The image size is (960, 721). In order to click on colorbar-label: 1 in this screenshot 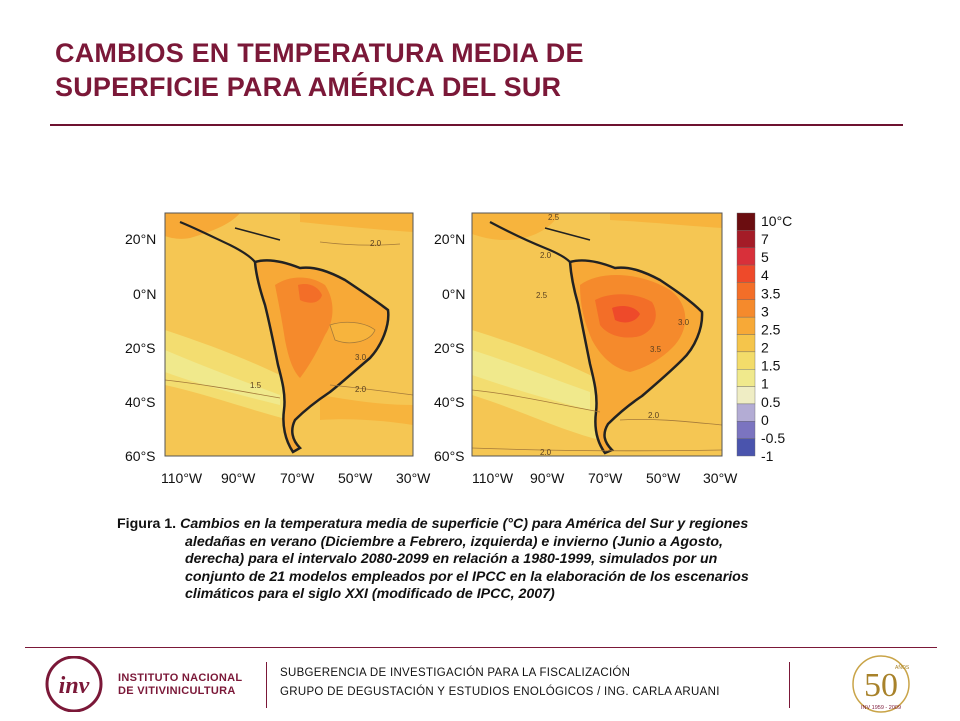, I will do `click(765, 384)`.